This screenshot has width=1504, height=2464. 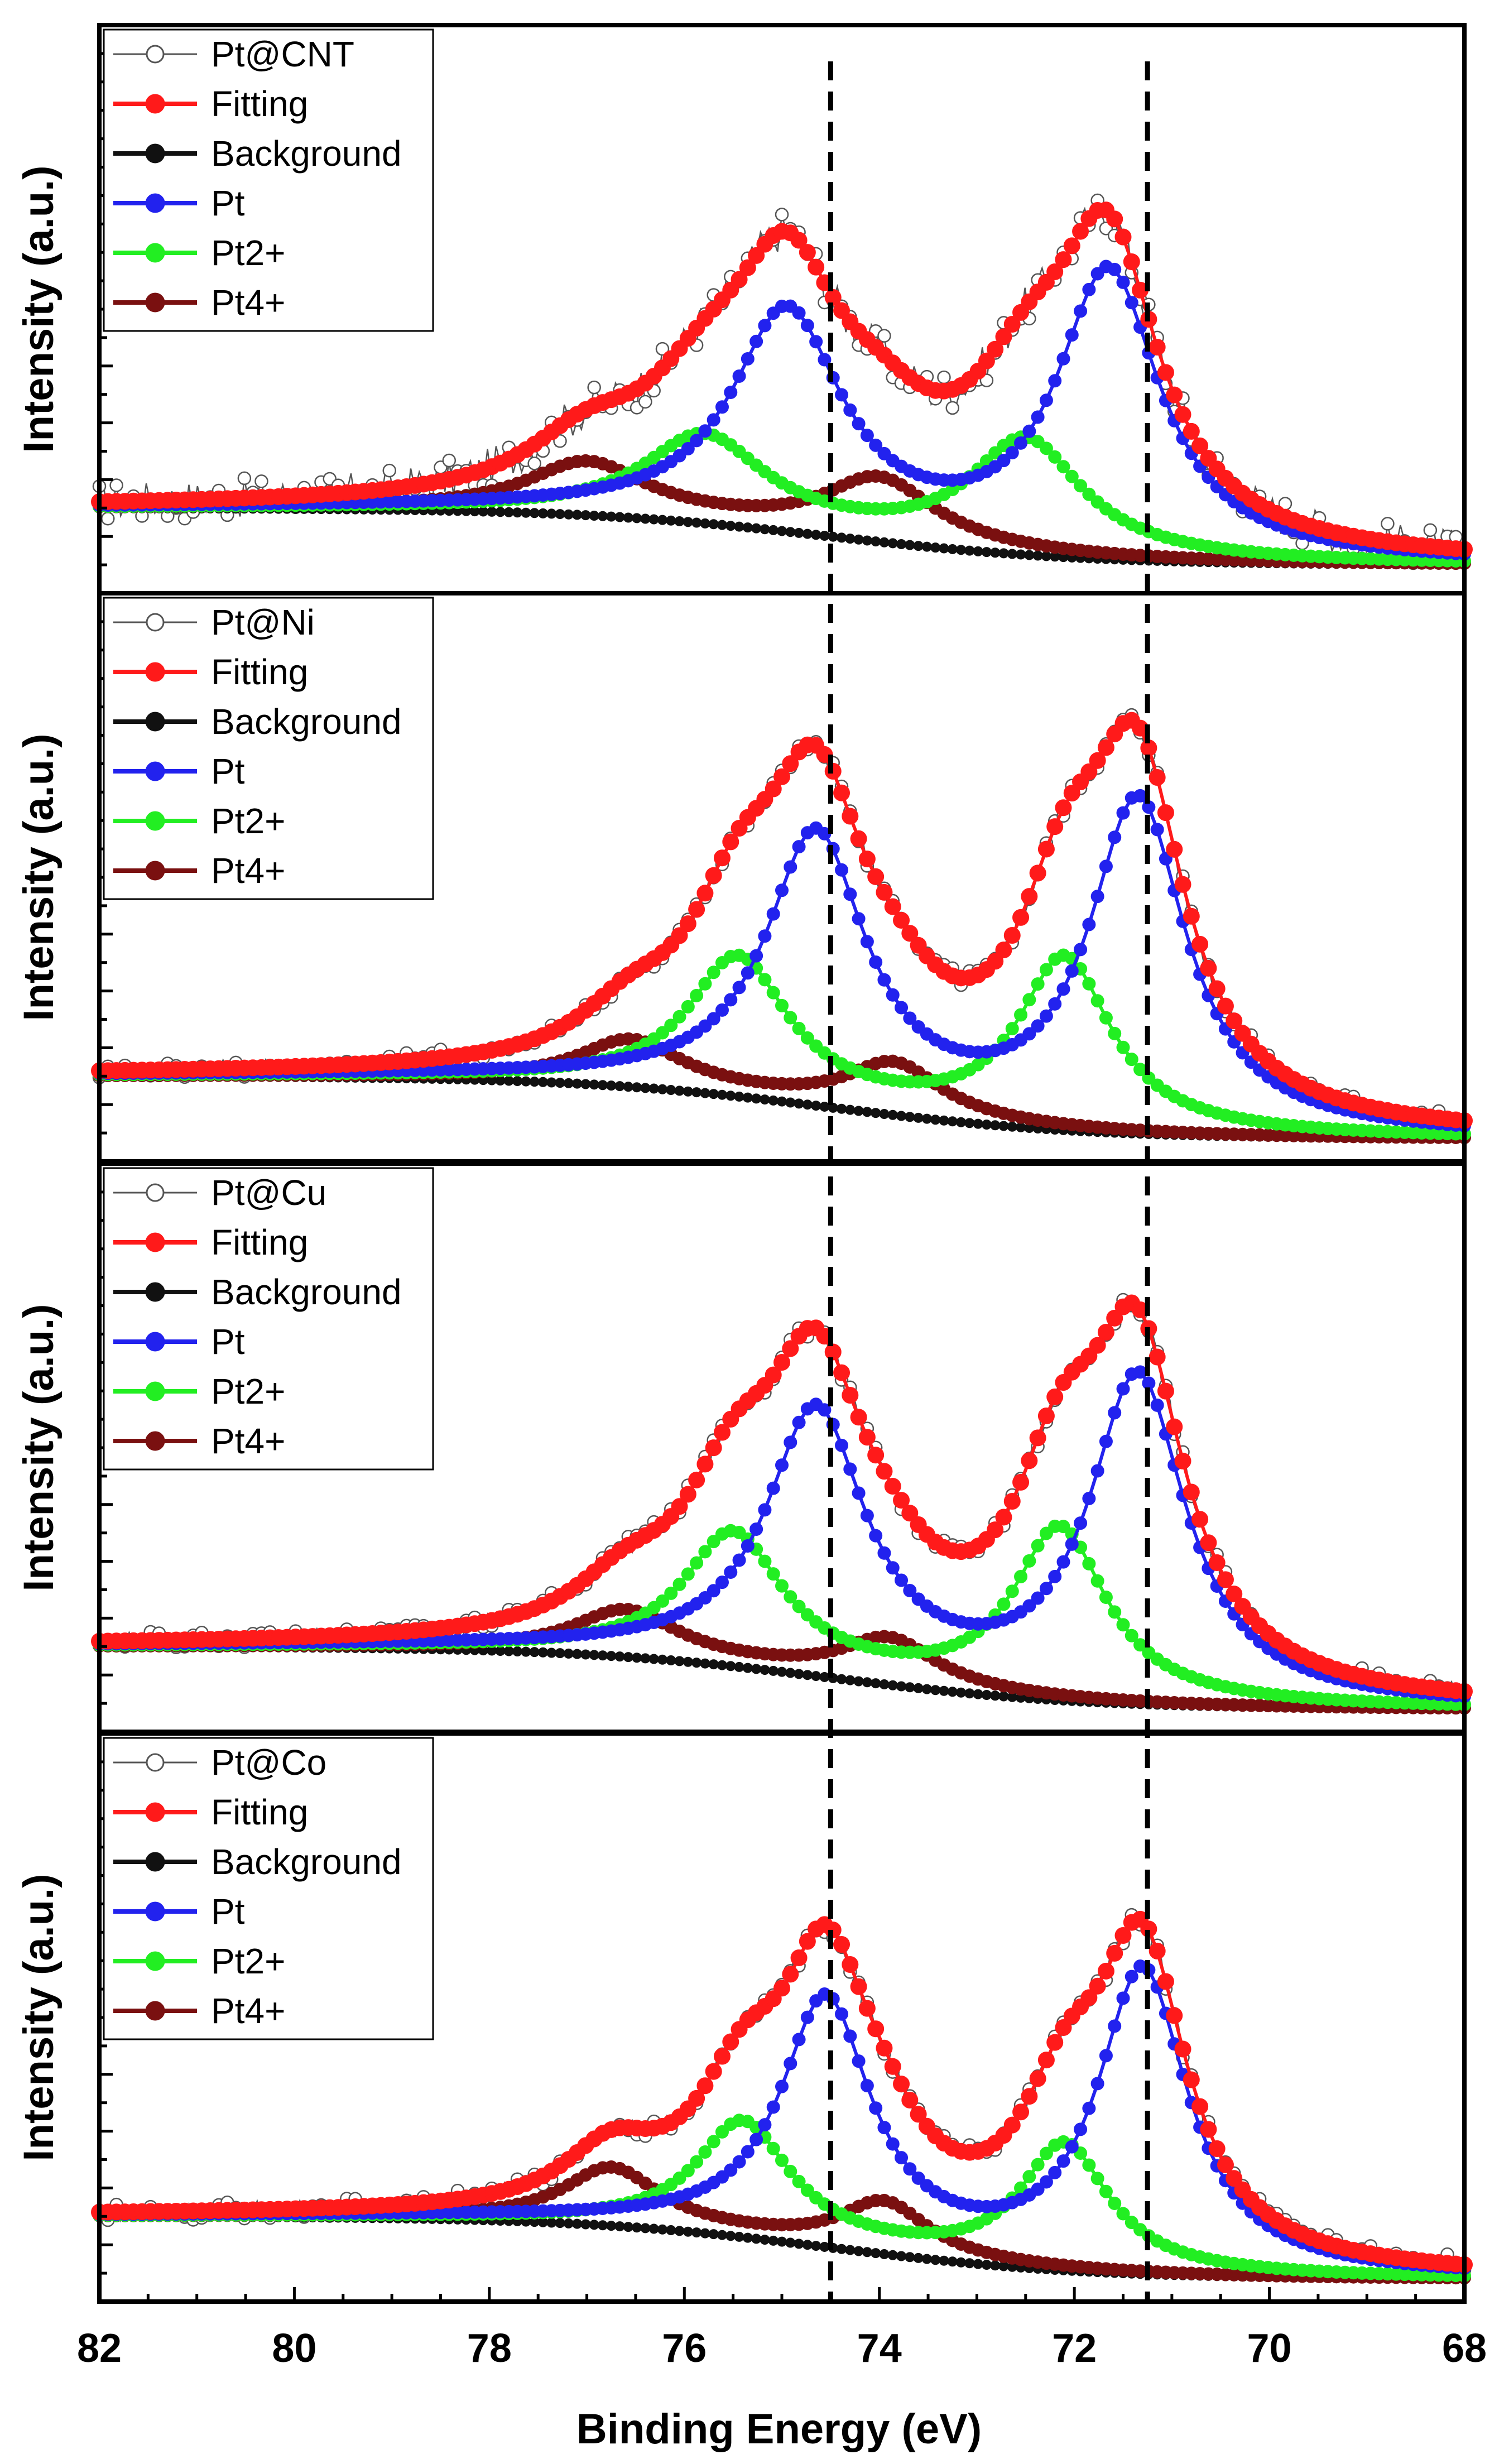 What do you see at coordinates (282, 54) in the screenshot?
I see `legend-label: Pt@CNT` at bounding box center [282, 54].